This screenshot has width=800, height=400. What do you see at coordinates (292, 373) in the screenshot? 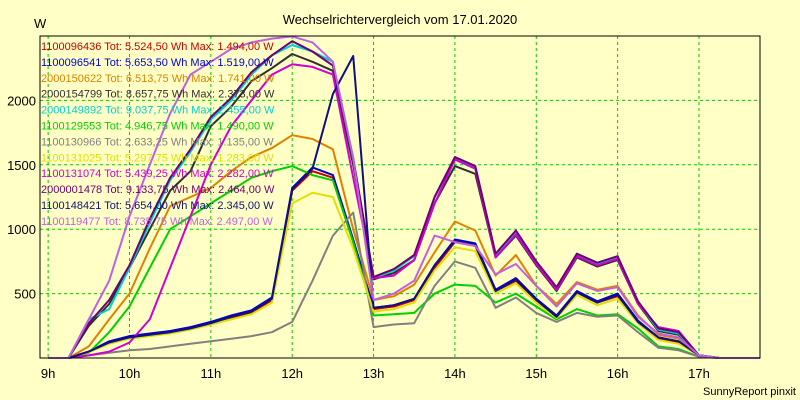
I see `x-tick-label: 12h` at bounding box center [292, 373].